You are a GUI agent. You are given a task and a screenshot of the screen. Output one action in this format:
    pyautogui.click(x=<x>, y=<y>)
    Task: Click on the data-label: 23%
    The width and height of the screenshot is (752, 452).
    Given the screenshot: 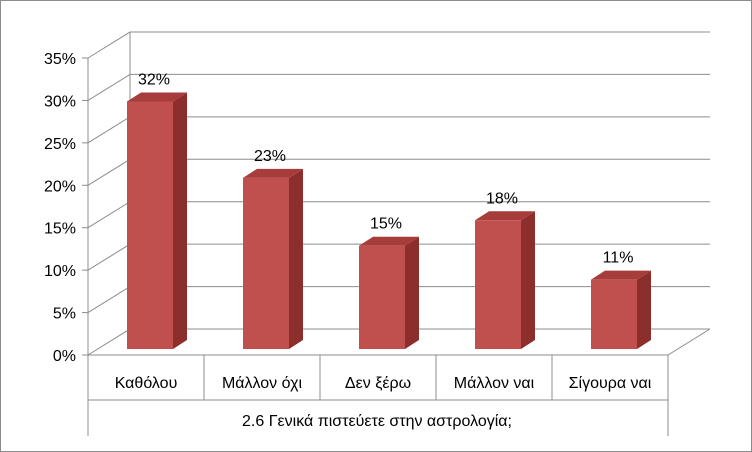 What is the action you would take?
    pyautogui.click(x=270, y=156)
    